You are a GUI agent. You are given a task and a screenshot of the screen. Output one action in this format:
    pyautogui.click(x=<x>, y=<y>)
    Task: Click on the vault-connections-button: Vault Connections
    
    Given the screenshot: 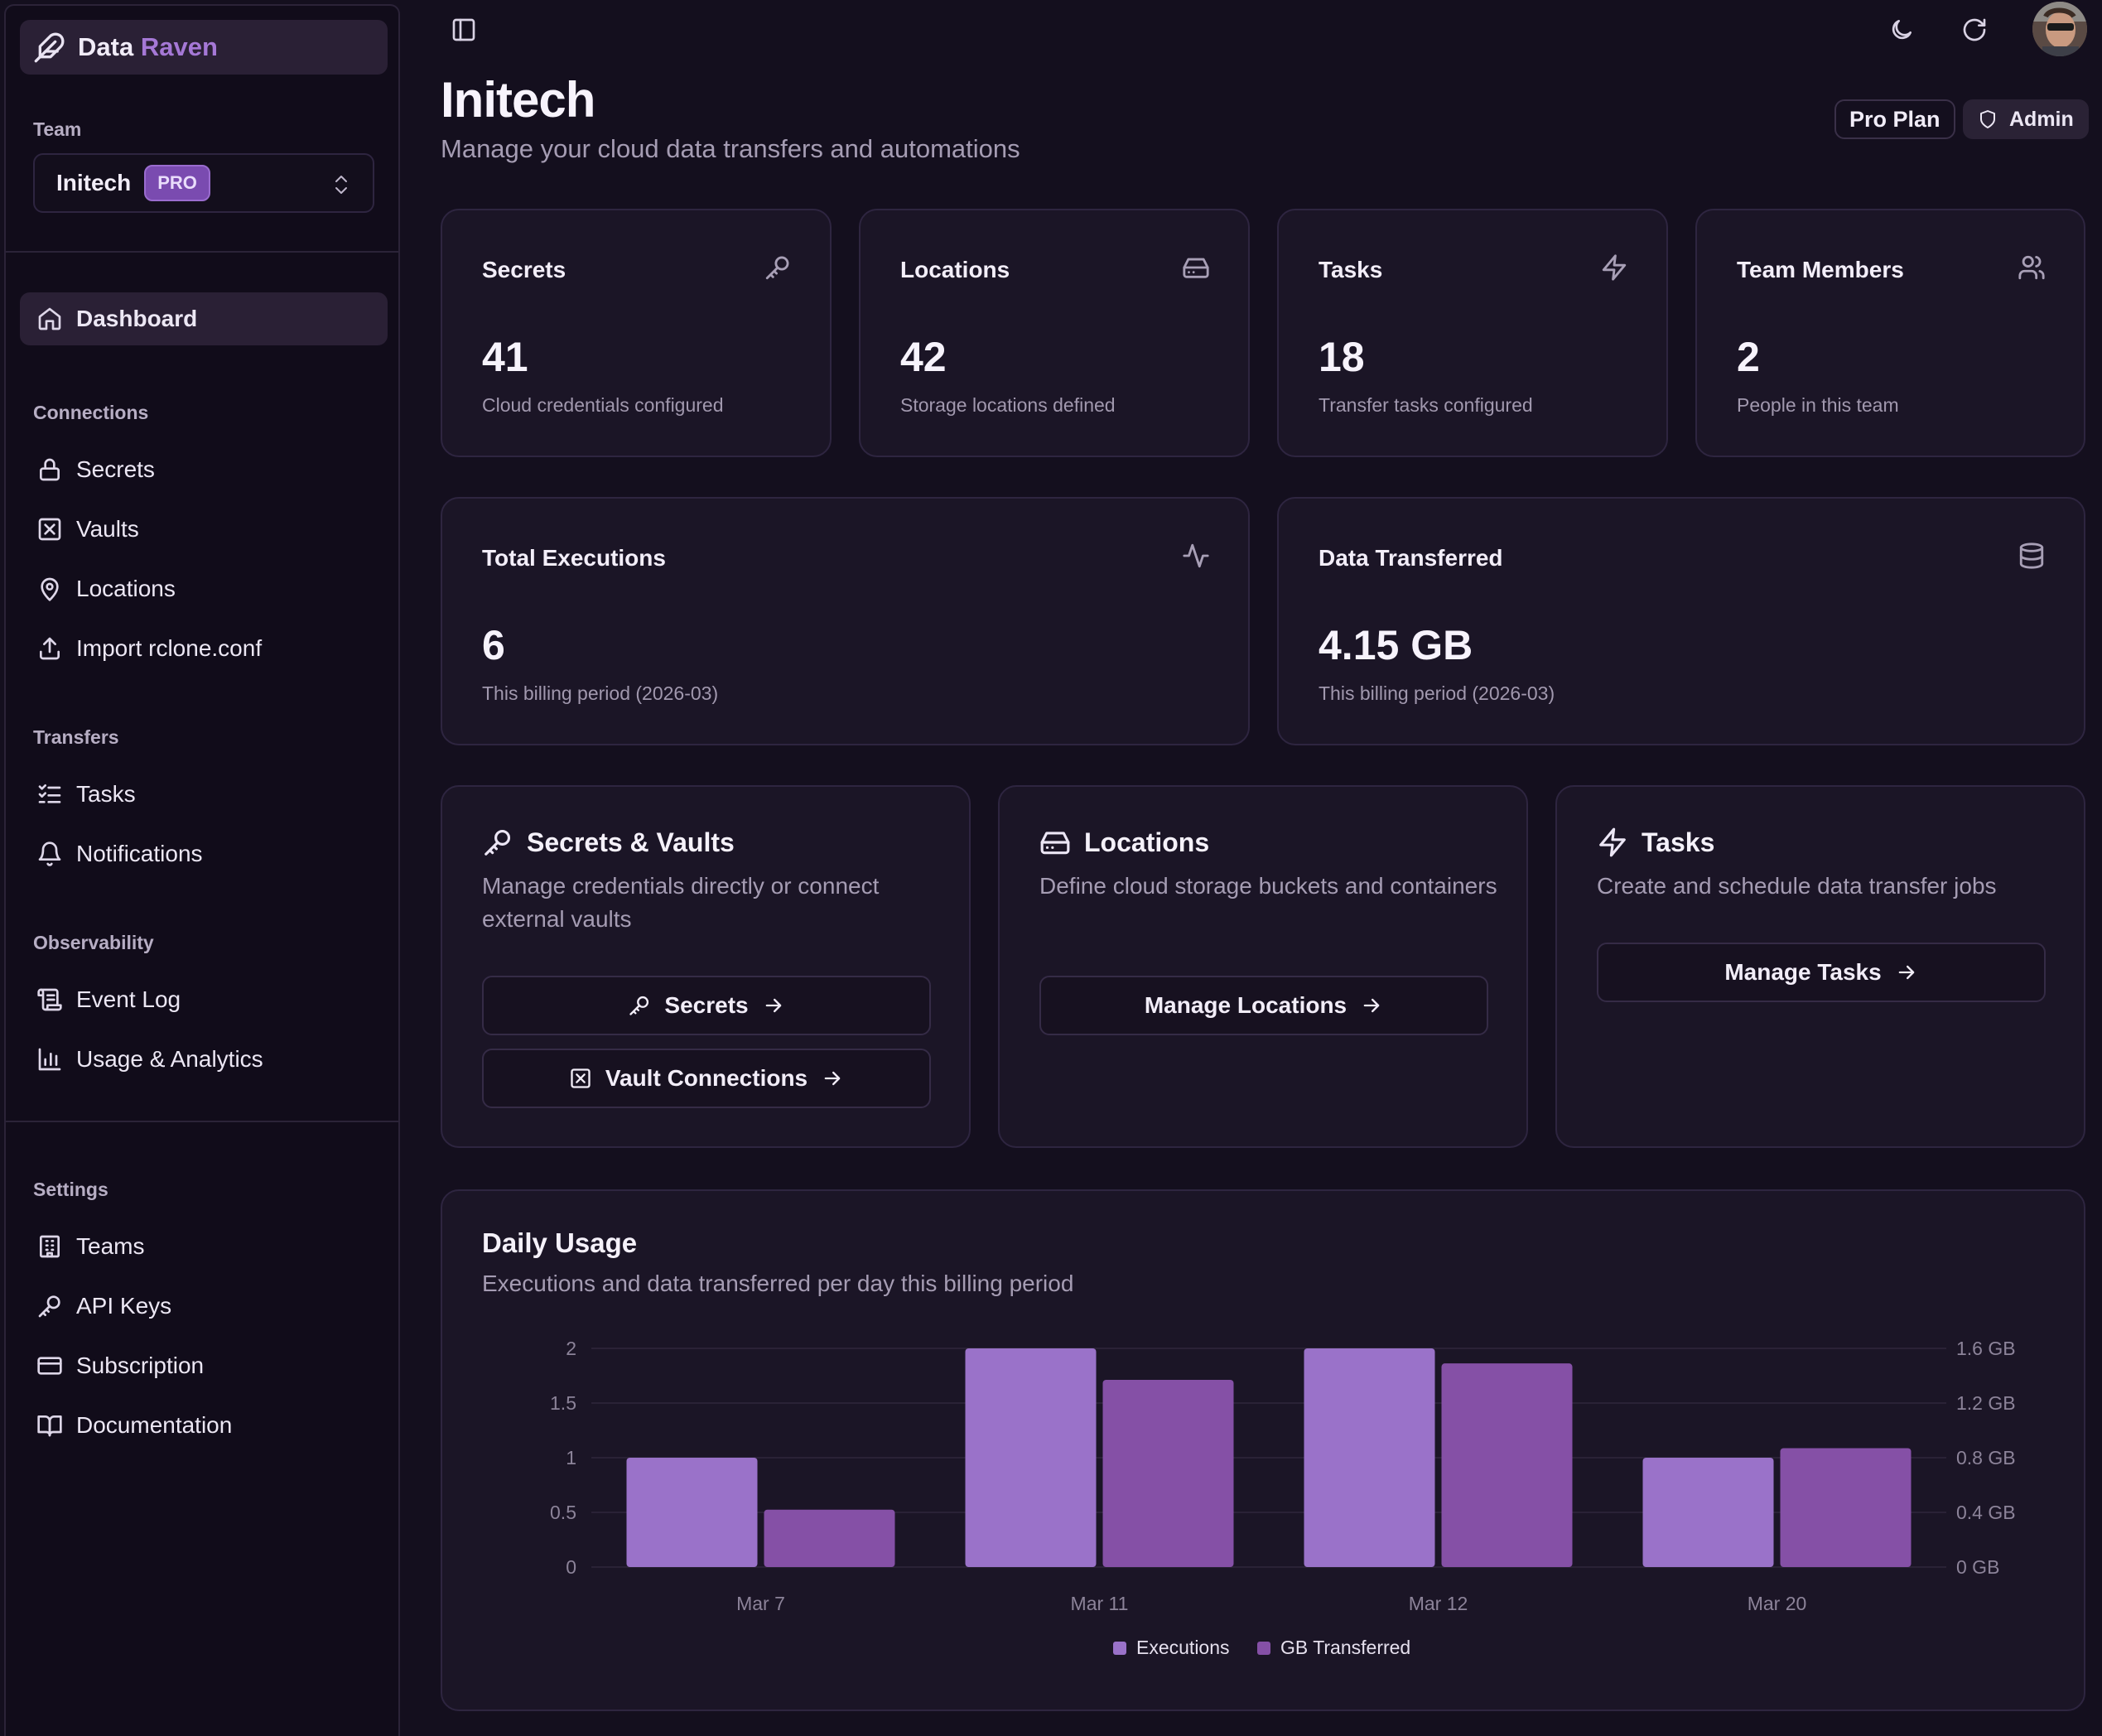 What is the action you would take?
    pyautogui.click(x=706, y=1078)
    